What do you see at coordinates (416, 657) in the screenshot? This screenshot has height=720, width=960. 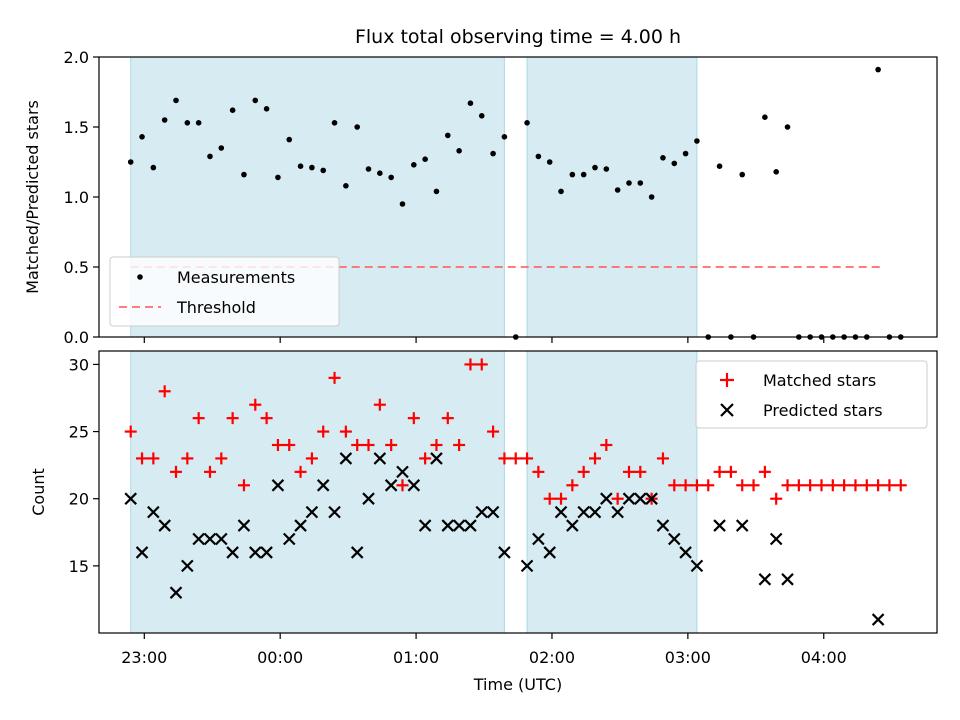 I see `x-tick-label: 01:00` at bounding box center [416, 657].